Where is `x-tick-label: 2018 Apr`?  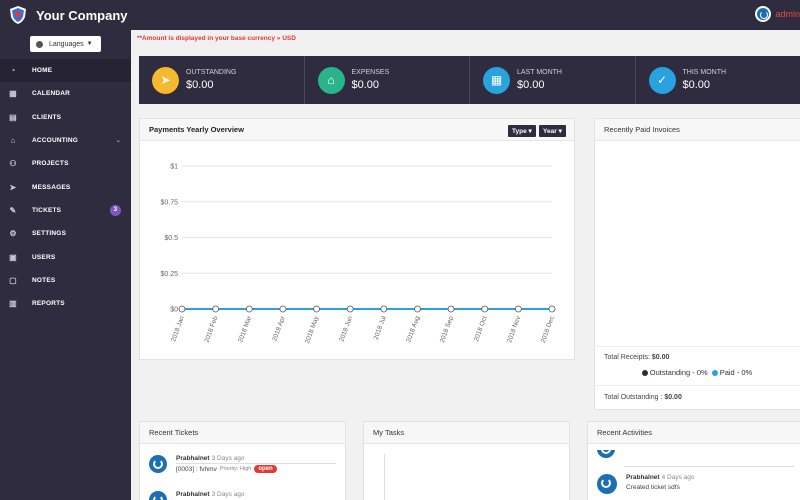
x-tick-label: 2018 Apr is located at coordinates (279, 329).